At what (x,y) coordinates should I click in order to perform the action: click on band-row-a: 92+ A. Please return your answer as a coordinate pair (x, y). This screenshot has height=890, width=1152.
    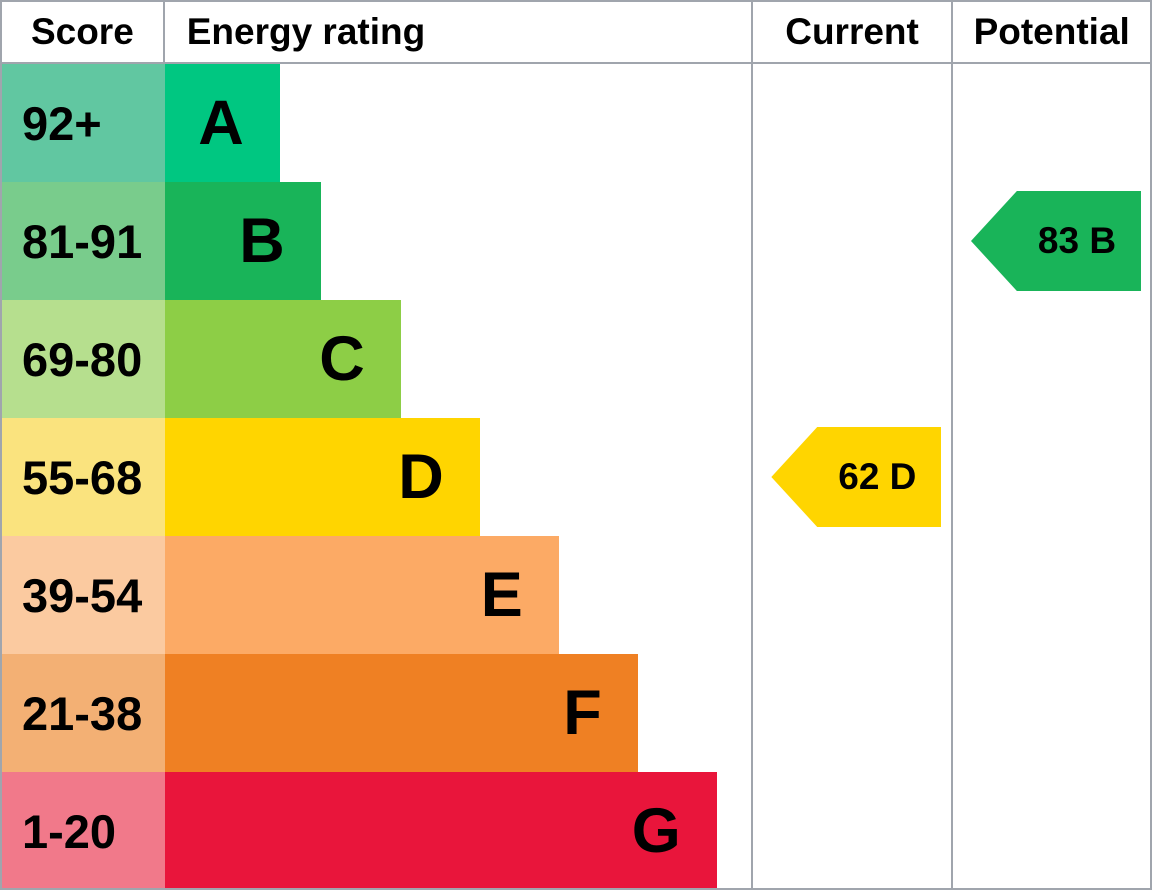
    Looking at the image, I should click on (576, 123).